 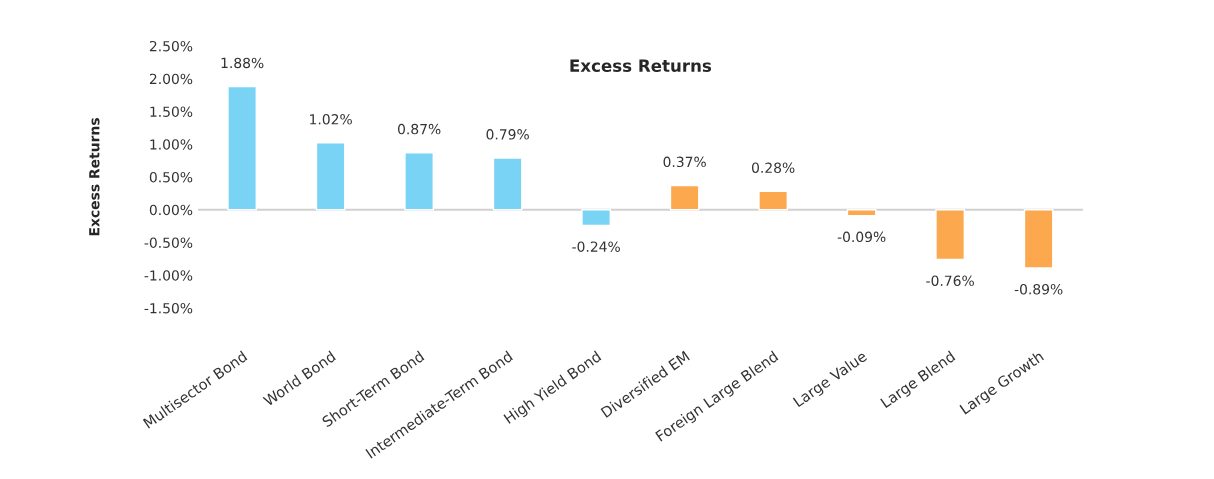 What do you see at coordinates (861, 237) in the screenshot?
I see `data-label: -0.09%` at bounding box center [861, 237].